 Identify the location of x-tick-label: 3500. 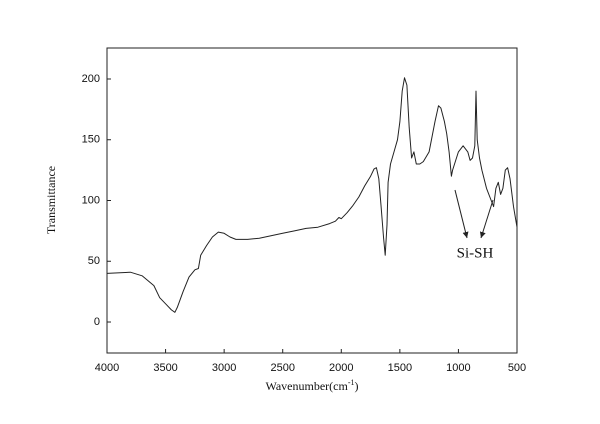
(165, 368).